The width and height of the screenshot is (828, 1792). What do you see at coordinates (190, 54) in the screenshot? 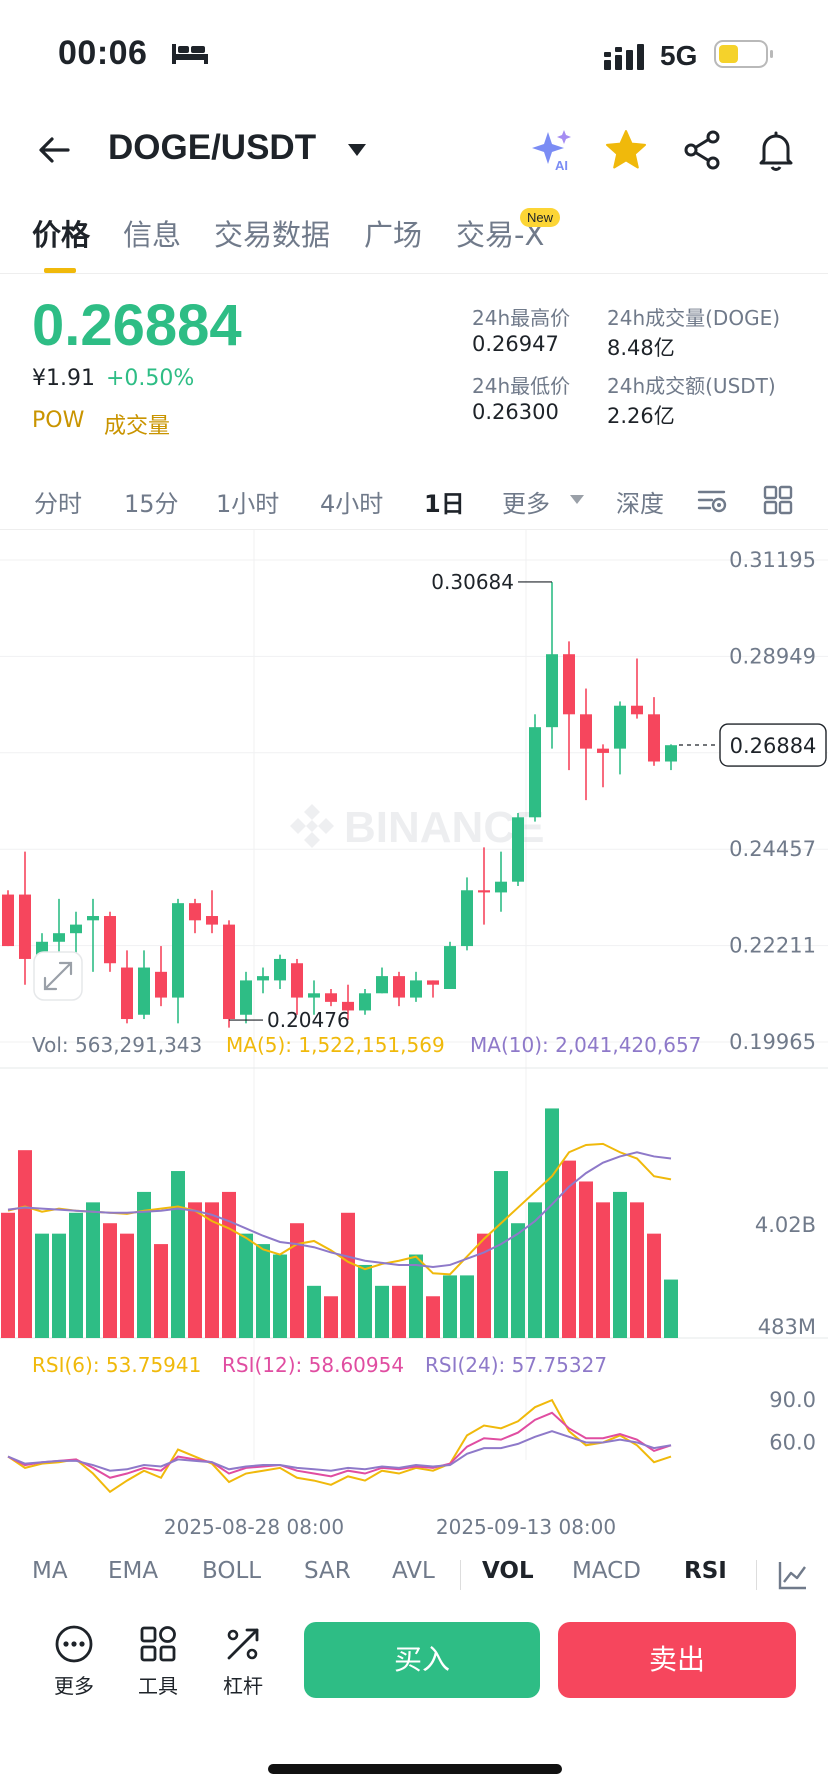
I see `sleep-mode-icon` at bounding box center [190, 54].